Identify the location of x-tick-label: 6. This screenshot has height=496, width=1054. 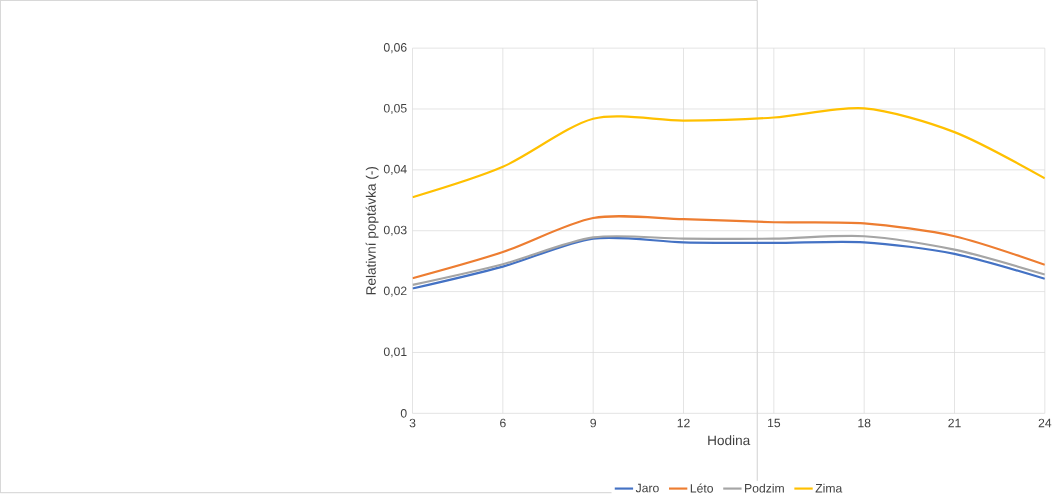
(503, 423).